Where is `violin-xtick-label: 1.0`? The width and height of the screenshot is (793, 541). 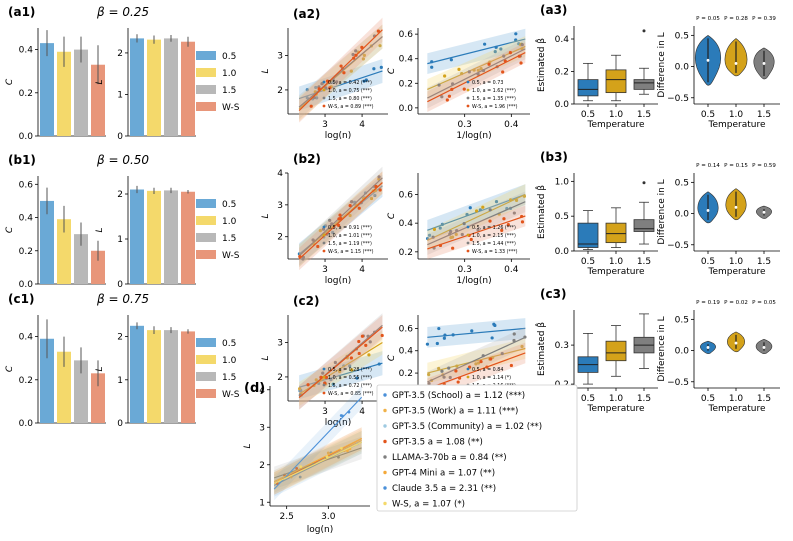
violin-xtick-label: 1.0 is located at coordinates (736, 399).